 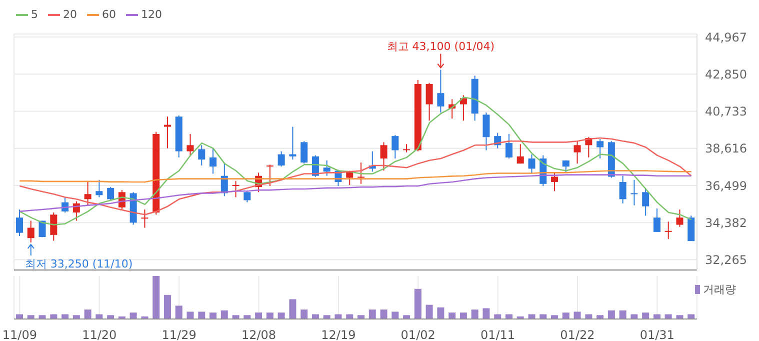 What do you see at coordinates (726, 149) in the screenshot?
I see `y-tick-label: 38,616` at bounding box center [726, 149].